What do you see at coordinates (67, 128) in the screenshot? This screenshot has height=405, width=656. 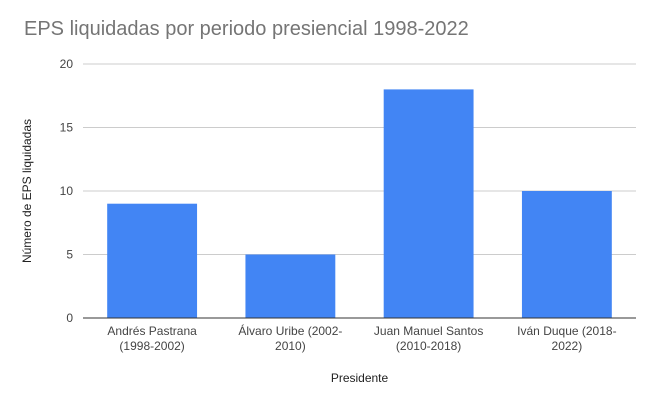 I see `y-tick-label: 15` at bounding box center [67, 128].